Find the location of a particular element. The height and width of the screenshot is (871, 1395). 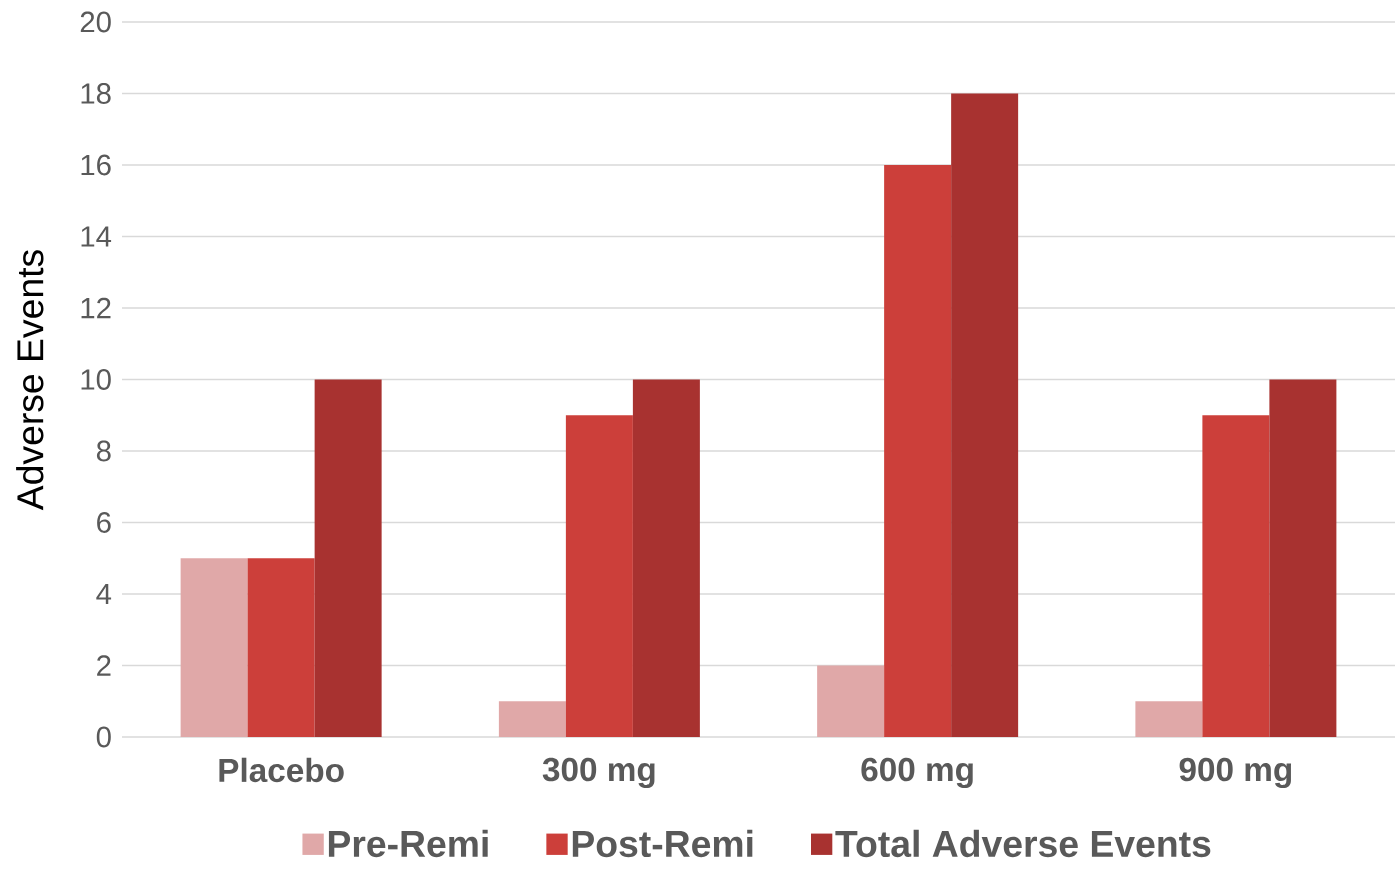

y-tick-label: 12 is located at coordinates (96, 308).